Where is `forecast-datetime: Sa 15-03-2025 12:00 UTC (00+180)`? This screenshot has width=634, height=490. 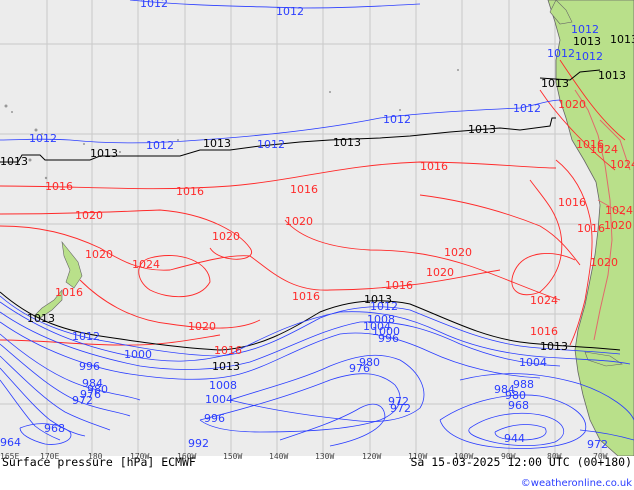 forecast-datetime: Sa 15-03-2025 12:00 UTC (00+180) is located at coordinates (521, 462).